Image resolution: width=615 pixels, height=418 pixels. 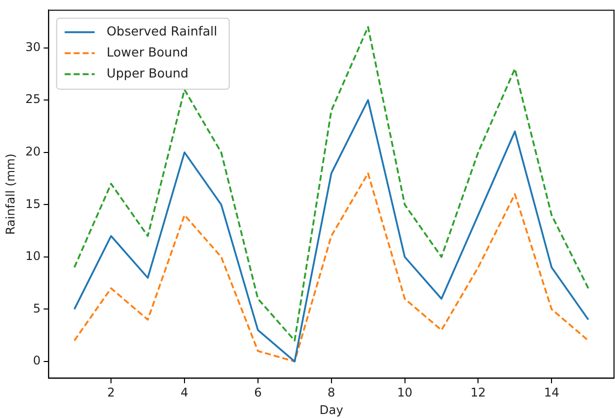 I want to click on y-tick-label: 15, so click(x=33, y=203).